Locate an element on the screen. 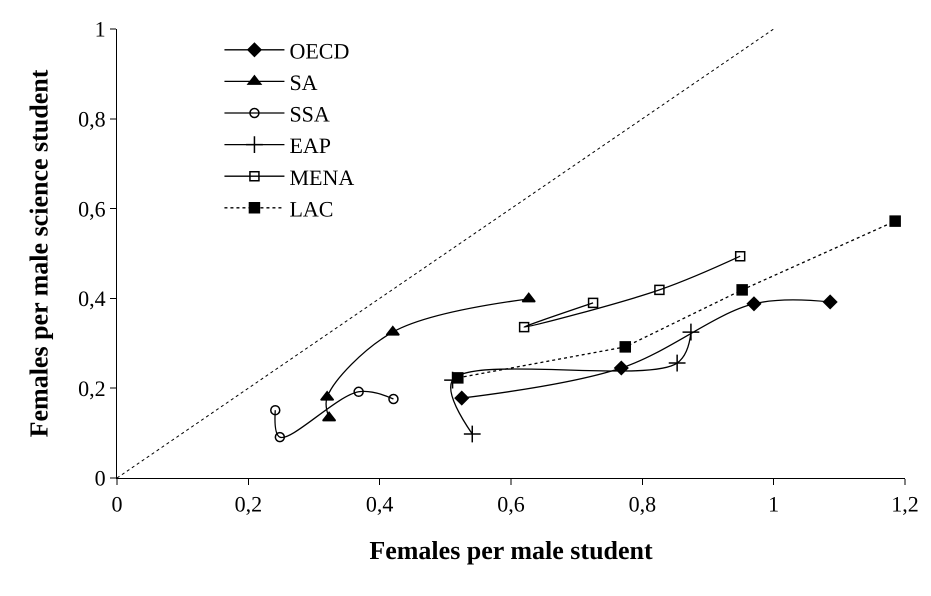 Image resolution: width=931 pixels, height=596 pixels. legend-label: SA is located at coordinates (303, 82).